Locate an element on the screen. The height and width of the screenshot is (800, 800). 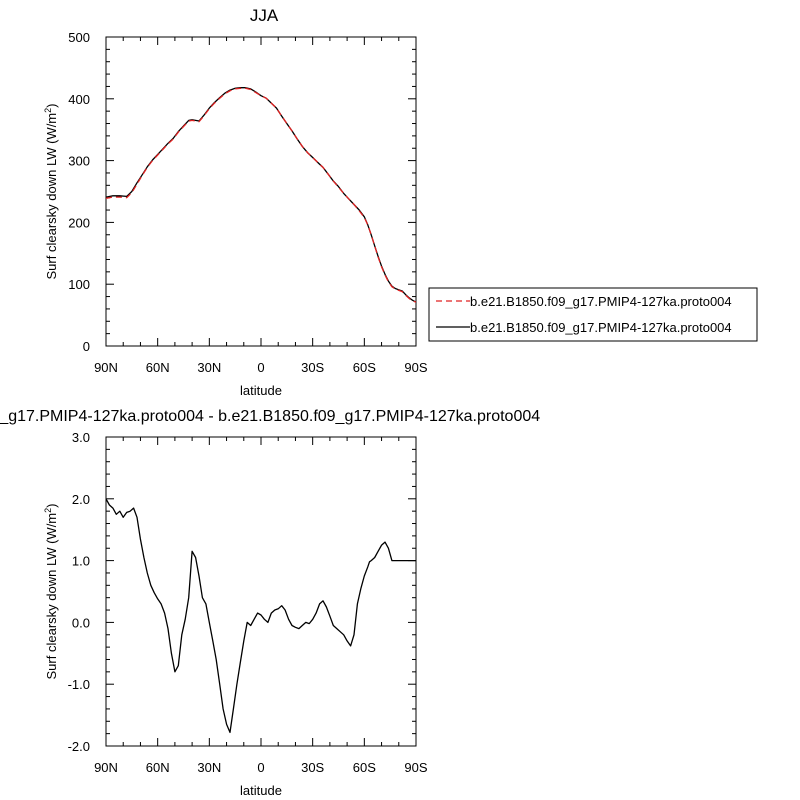
y-tick-label: 0 is located at coordinates (86, 346).